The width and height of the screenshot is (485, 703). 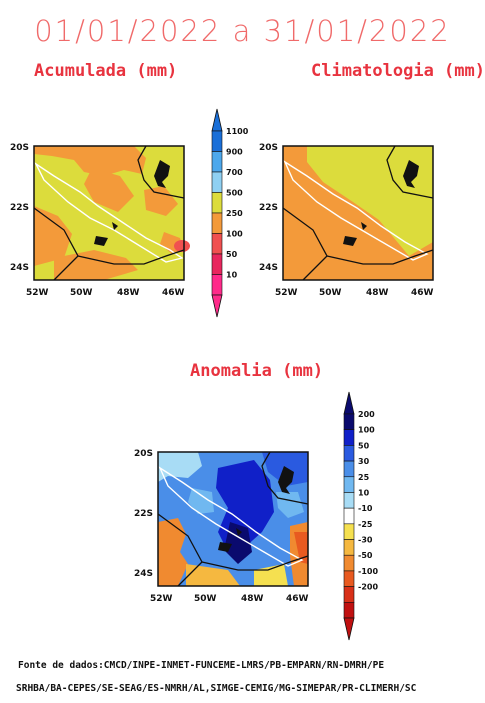 I want to click on precip-colorbar-label: 250, so click(x=234, y=213).